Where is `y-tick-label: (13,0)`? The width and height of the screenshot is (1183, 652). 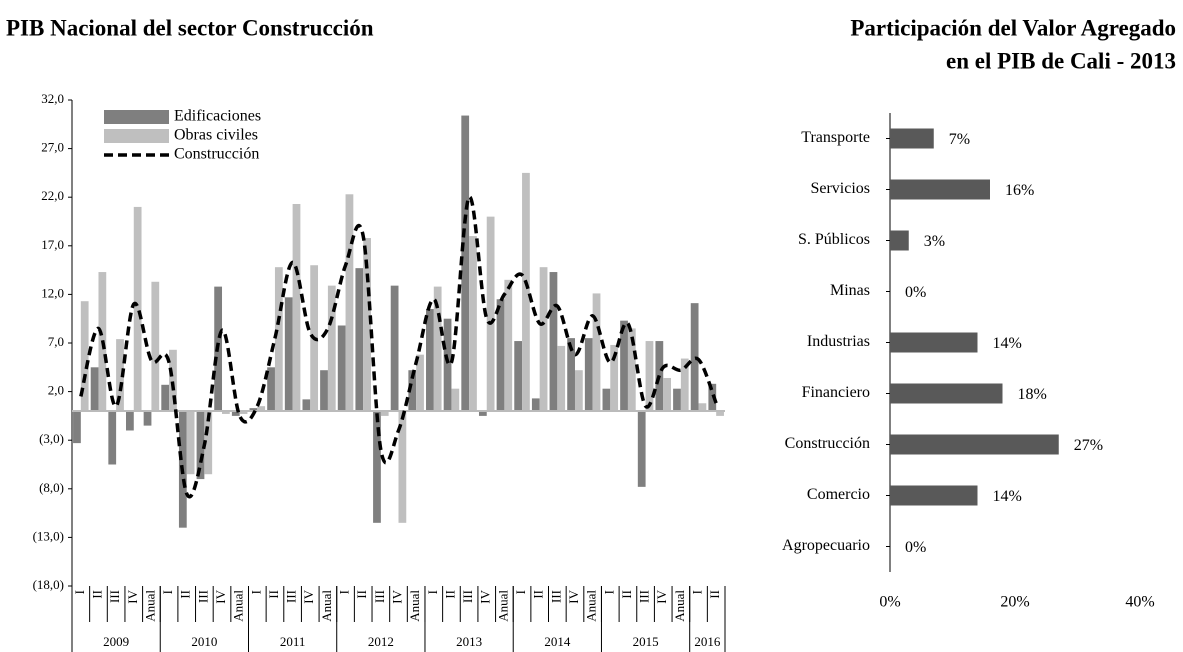
y-tick-label: (13,0) is located at coordinates (48, 535).